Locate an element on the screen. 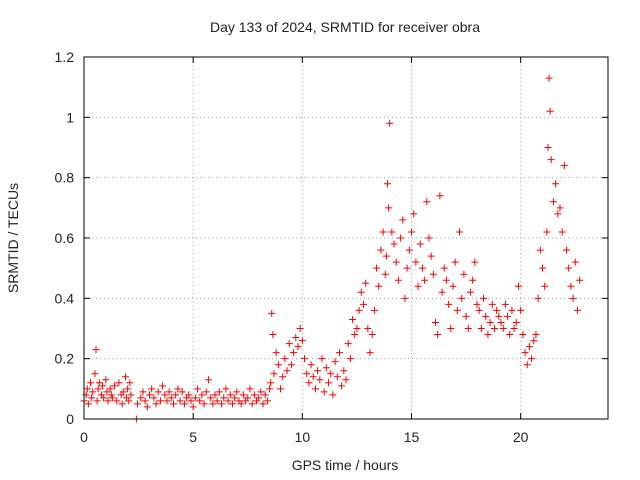  y-tick-label: 0.8 is located at coordinates (65, 178).